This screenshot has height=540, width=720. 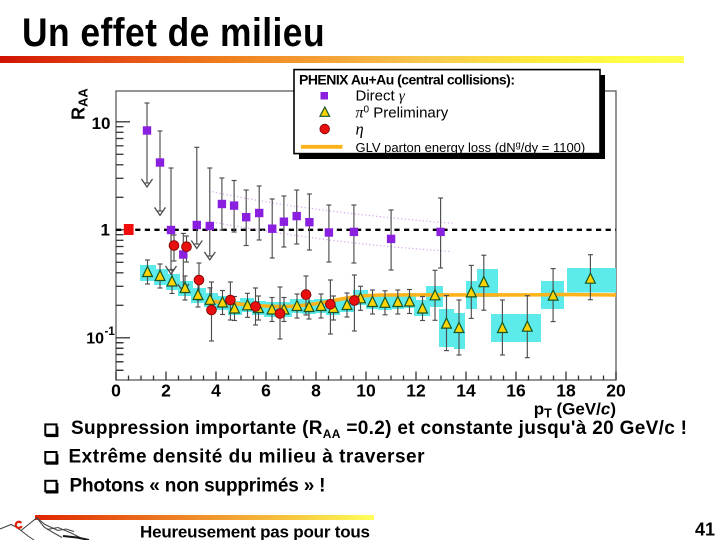 I want to click on svg-text: 1, so click(x=105, y=230).